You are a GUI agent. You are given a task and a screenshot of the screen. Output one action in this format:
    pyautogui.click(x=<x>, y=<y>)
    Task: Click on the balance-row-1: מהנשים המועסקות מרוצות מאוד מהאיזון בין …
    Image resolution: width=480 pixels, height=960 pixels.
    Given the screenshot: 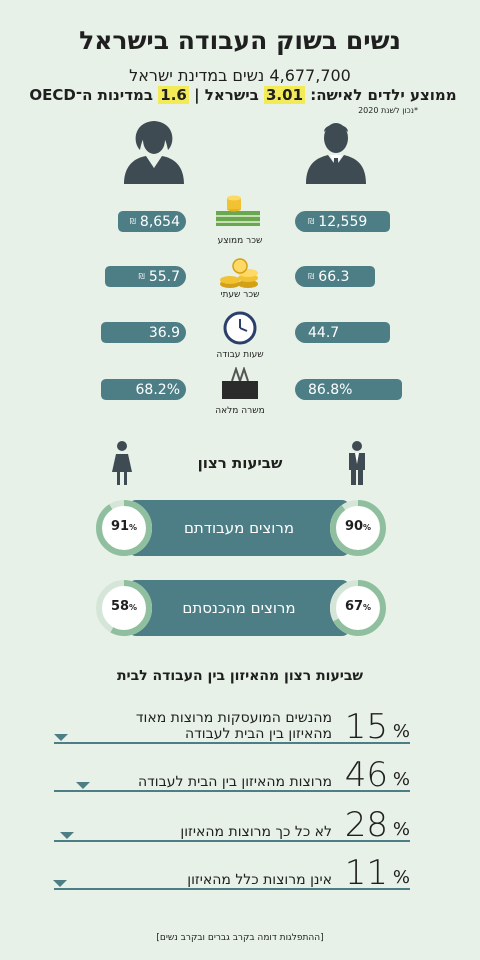 What is the action you would take?
    pyautogui.click(x=230, y=723)
    